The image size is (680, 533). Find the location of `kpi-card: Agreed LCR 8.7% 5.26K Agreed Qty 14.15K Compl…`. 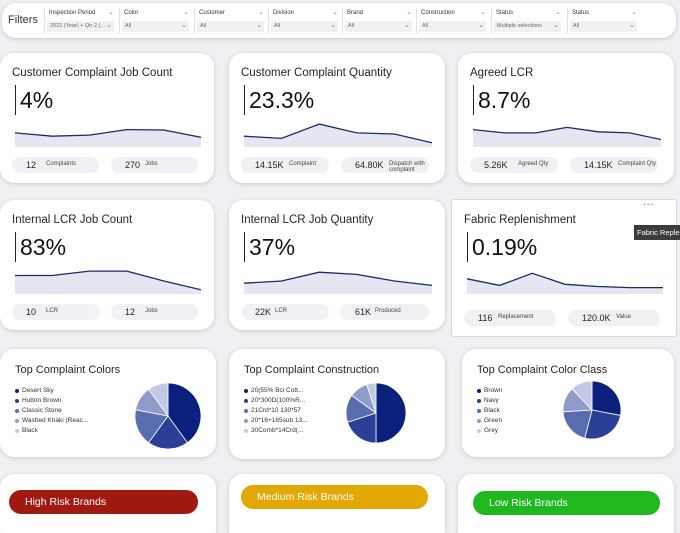

kpi-card: Agreed LCR 8.7% 5.26K Agreed Qty 14.15K Compl… is located at coordinates (566, 118).